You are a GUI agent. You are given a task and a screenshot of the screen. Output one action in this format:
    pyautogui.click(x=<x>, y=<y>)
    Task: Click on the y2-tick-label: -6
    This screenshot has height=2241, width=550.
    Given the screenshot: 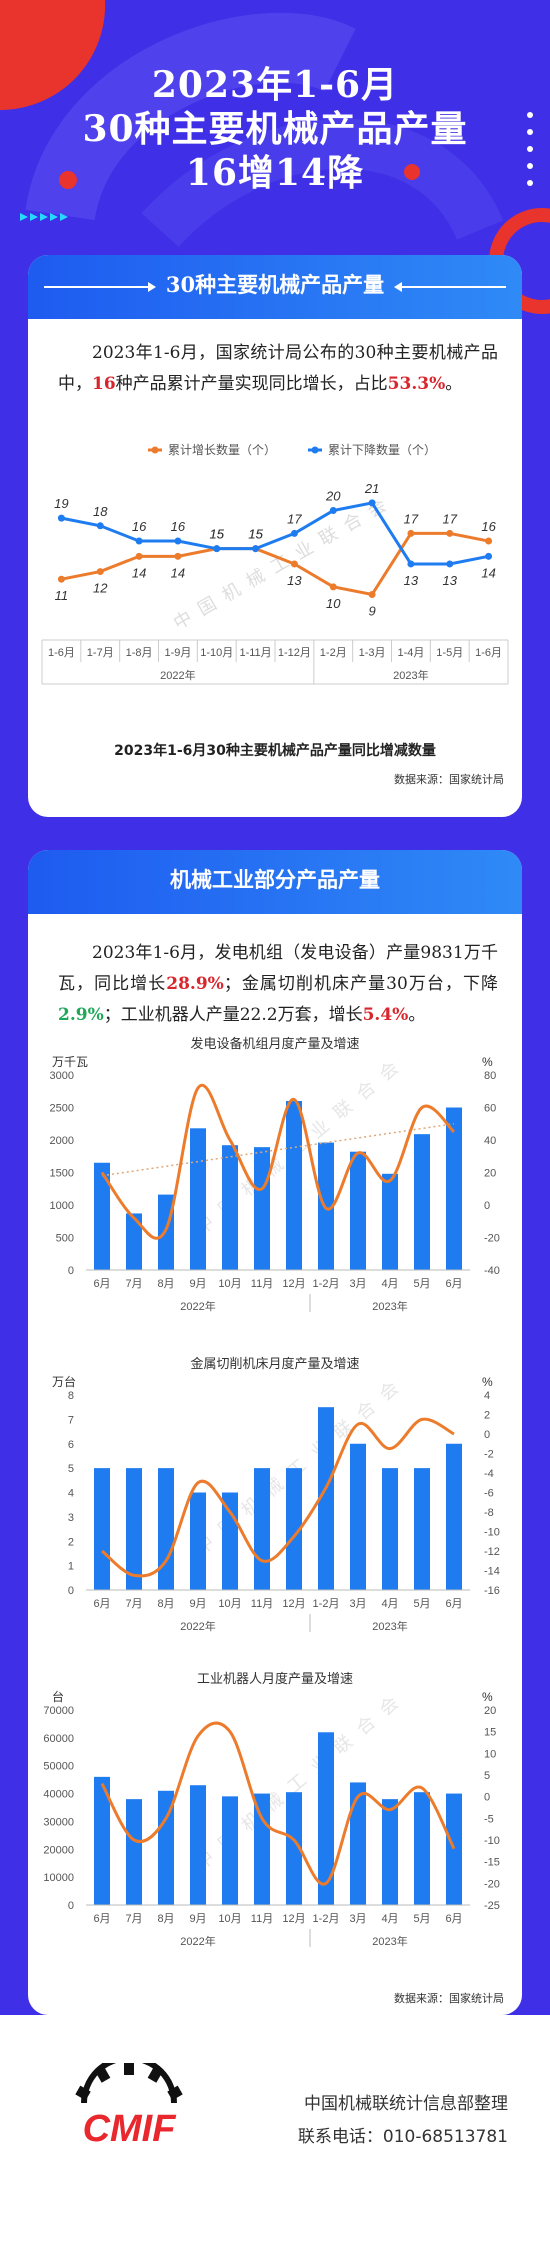 What is the action you would take?
    pyautogui.click(x=489, y=1494)
    